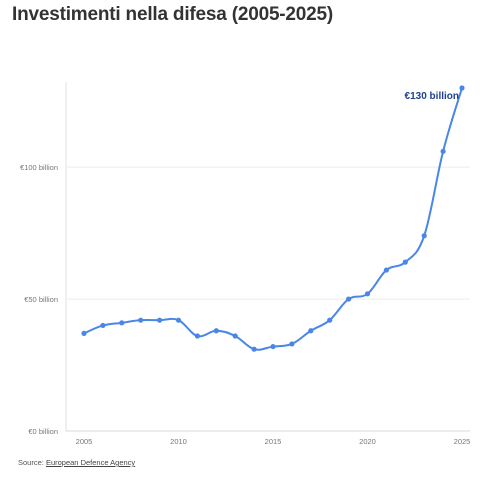 The height and width of the screenshot is (479, 490). I want to click on source-link: European Defence Agency, so click(90, 462).